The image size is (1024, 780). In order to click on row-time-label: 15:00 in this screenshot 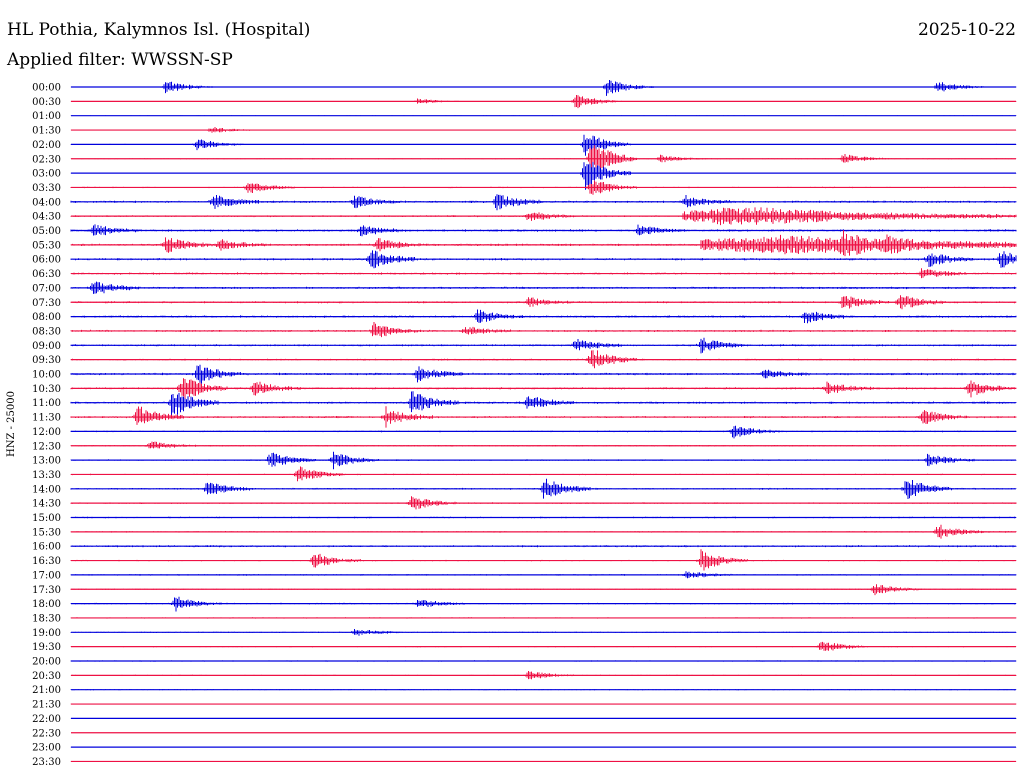, I will do `click(46, 518)`.